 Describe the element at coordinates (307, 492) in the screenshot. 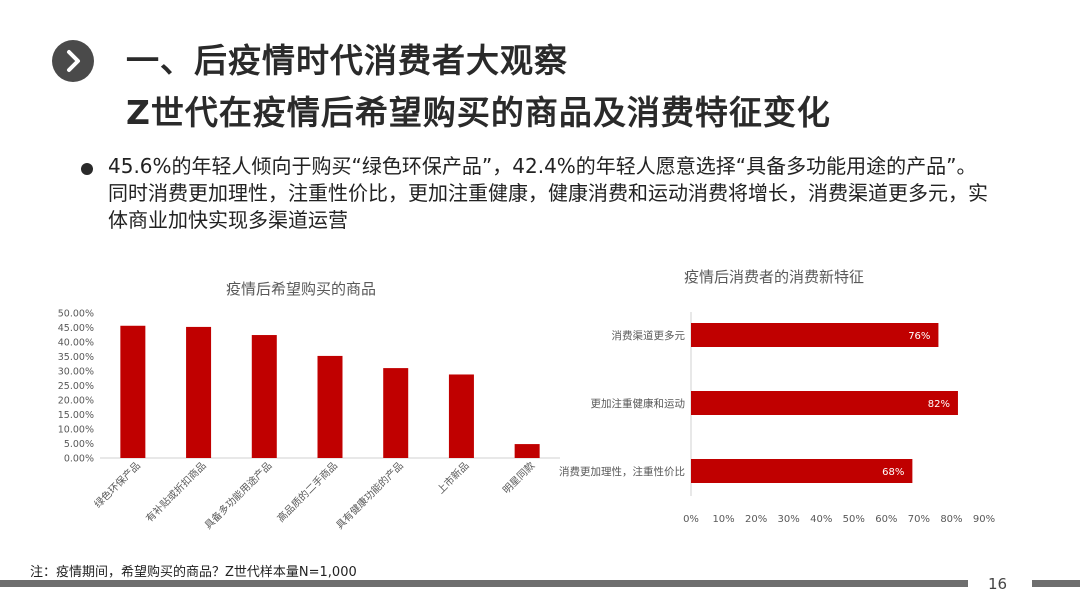

I see `x-tick-label: 高品质的二手商品` at that location.